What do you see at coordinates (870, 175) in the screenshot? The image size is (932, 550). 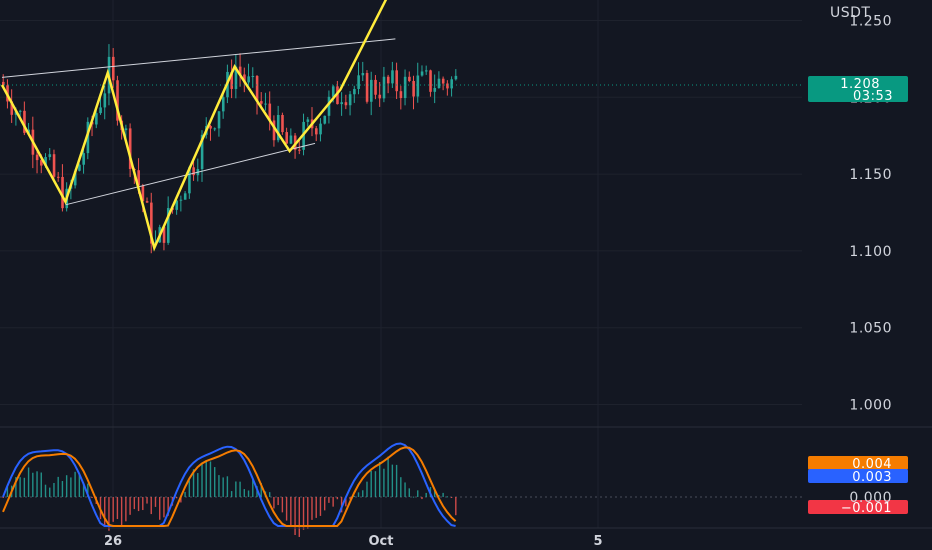 I see `y-tick-label: 1.150` at bounding box center [870, 175].